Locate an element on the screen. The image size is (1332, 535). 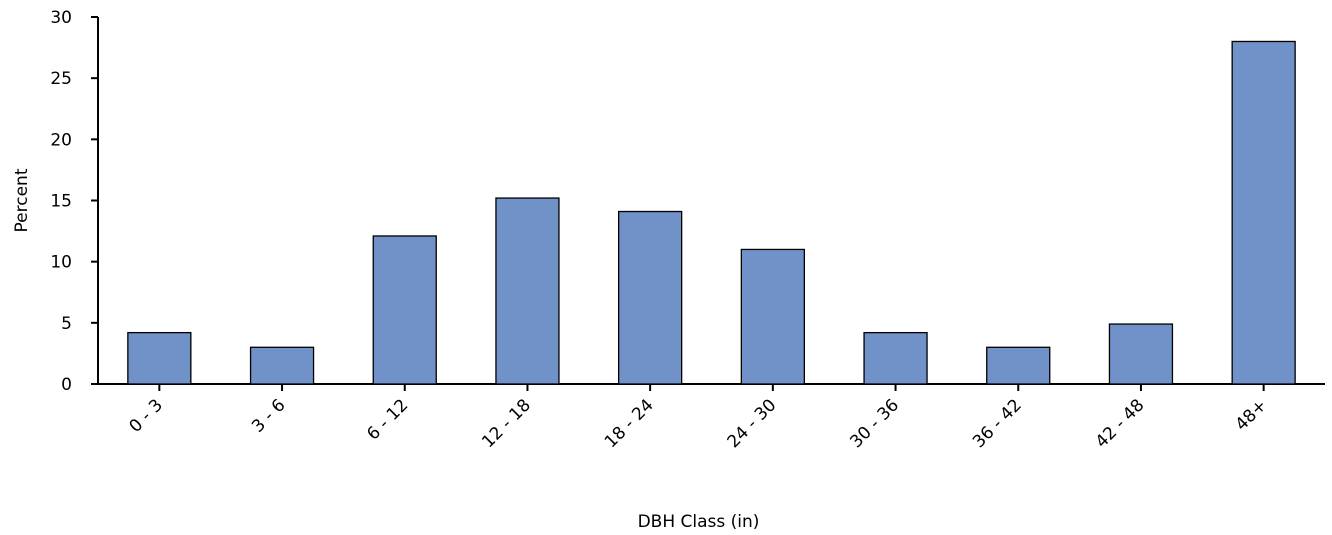
y-tick-label: 10 is located at coordinates (61, 263).